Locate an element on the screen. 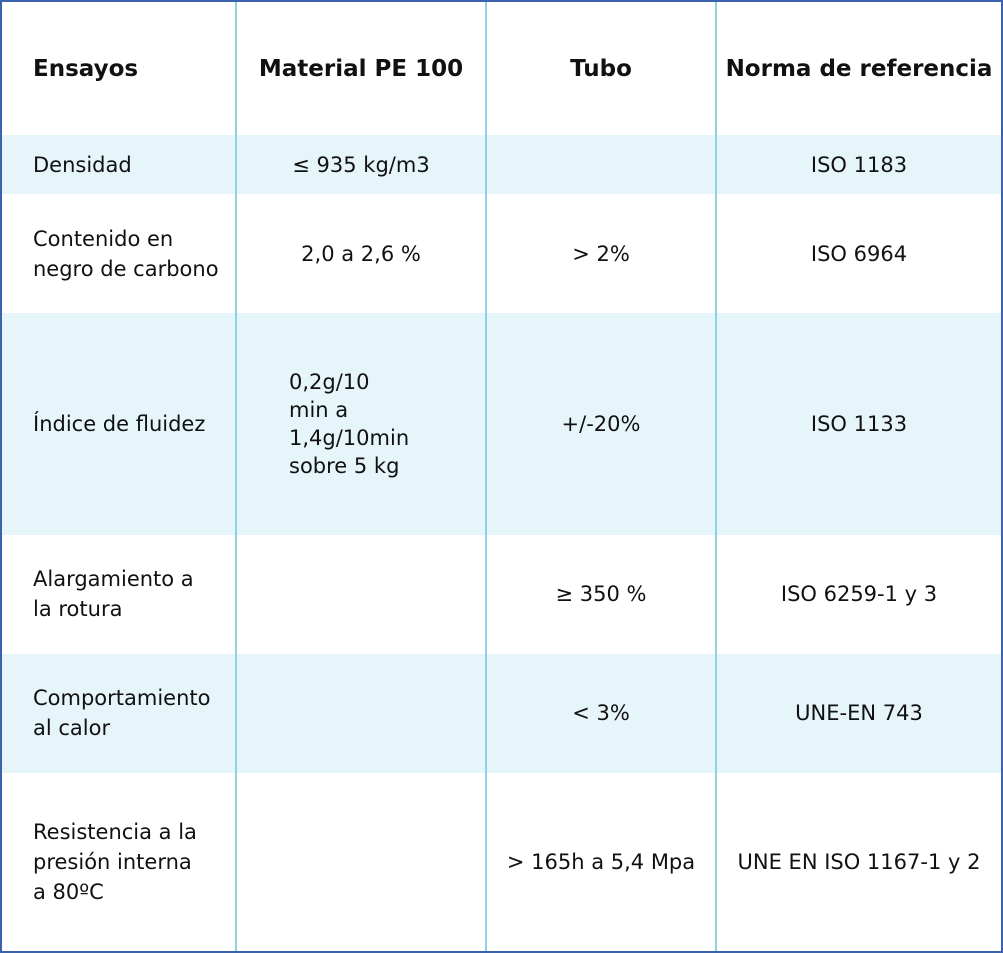 The width and height of the screenshot is (1003, 953). table-cell: 2,0 a 2,6 % is located at coordinates (361, 254).